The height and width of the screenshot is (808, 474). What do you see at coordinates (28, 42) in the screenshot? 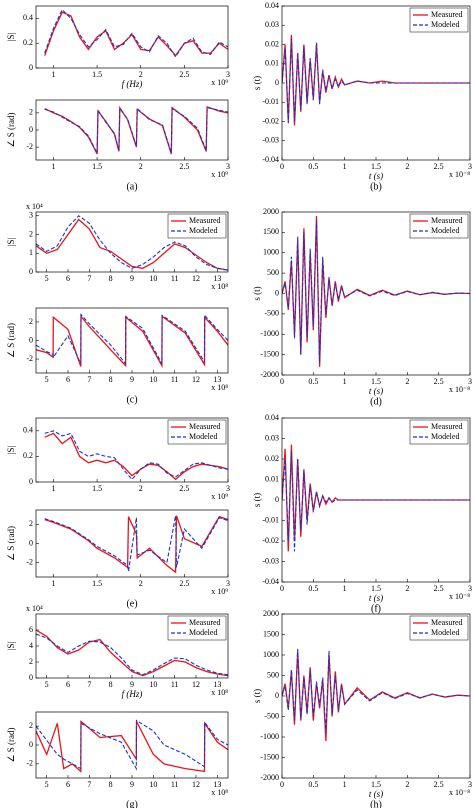
I see `y-tick-label: 0.2` at bounding box center [28, 42].